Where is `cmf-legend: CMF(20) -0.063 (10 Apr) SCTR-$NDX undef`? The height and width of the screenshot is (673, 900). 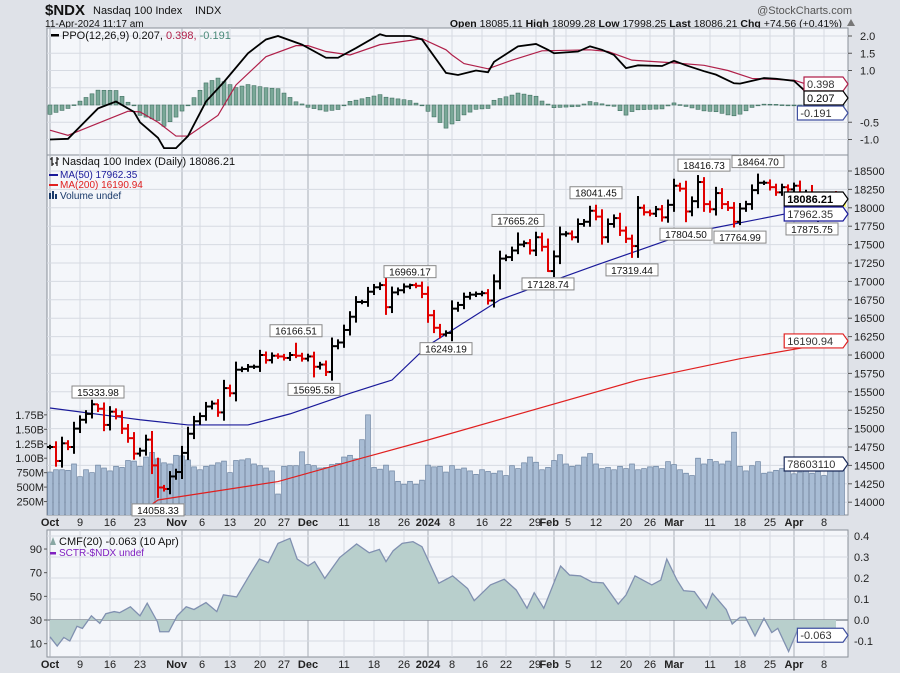
cmf-legend: CMF(20) -0.063 (10 Apr) SCTR-$NDX undef is located at coordinates (114, 547).